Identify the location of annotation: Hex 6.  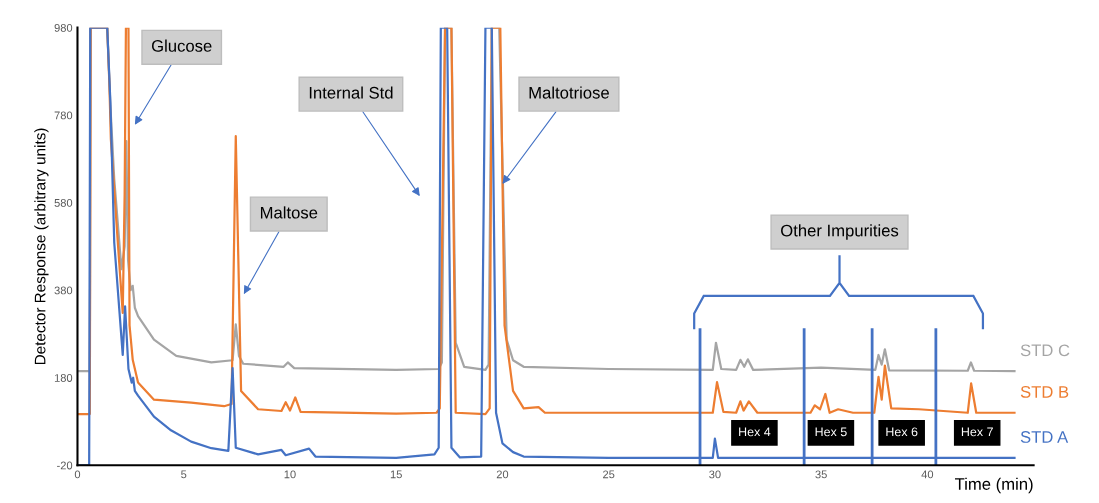
(902, 432).